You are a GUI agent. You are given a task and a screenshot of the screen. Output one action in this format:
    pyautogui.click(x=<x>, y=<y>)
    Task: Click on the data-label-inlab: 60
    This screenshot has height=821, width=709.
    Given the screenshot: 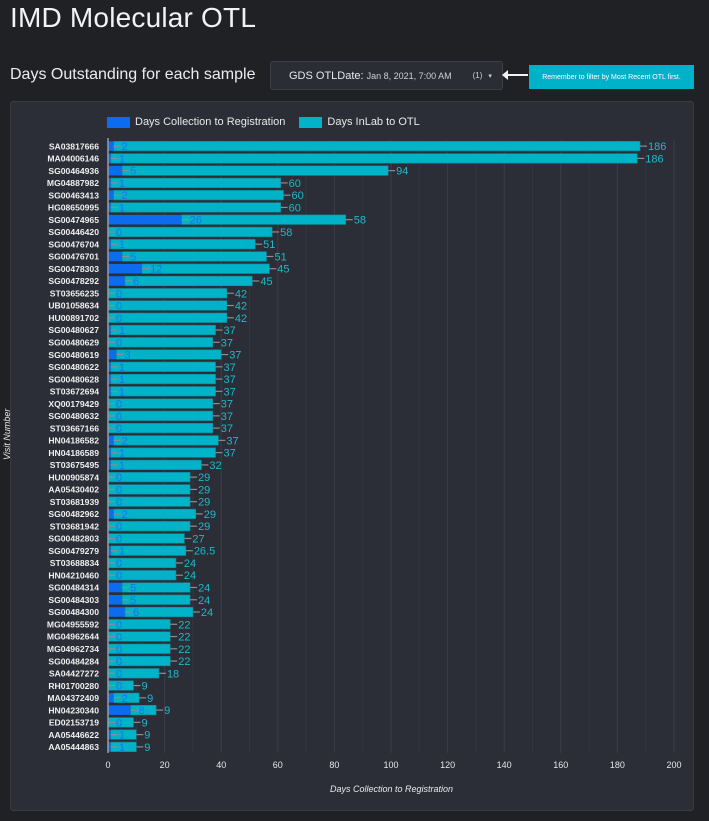 What is the action you would take?
    pyautogui.click(x=295, y=184)
    